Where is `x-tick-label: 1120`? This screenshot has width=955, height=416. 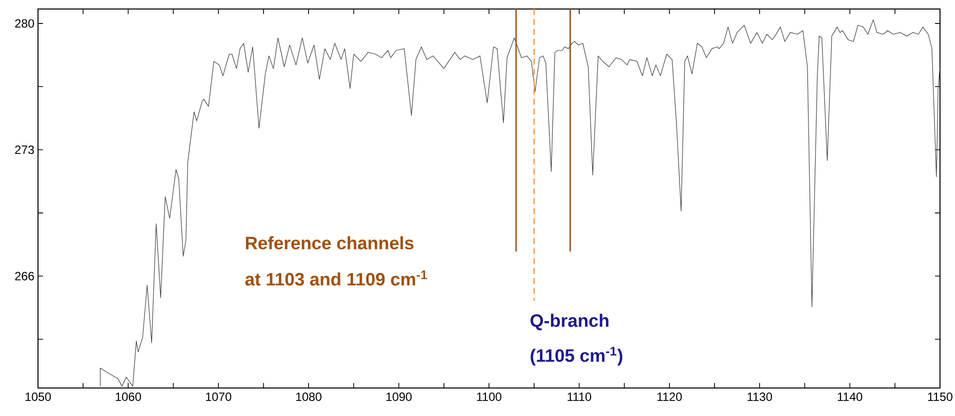 x-tick-label: 1120 is located at coordinates (669, 396).